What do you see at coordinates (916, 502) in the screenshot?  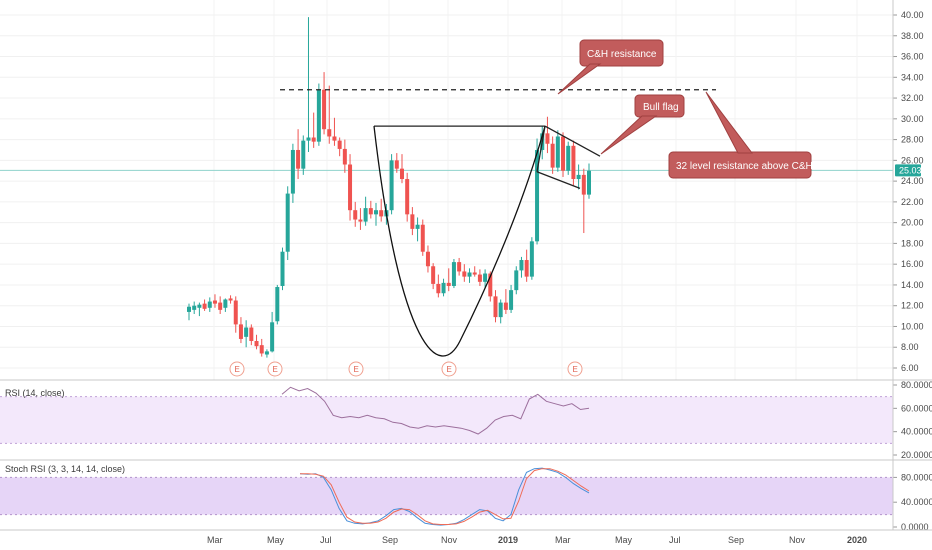 I see `stoch-tick-label: 40.0000` at bounding box center [916, 502].